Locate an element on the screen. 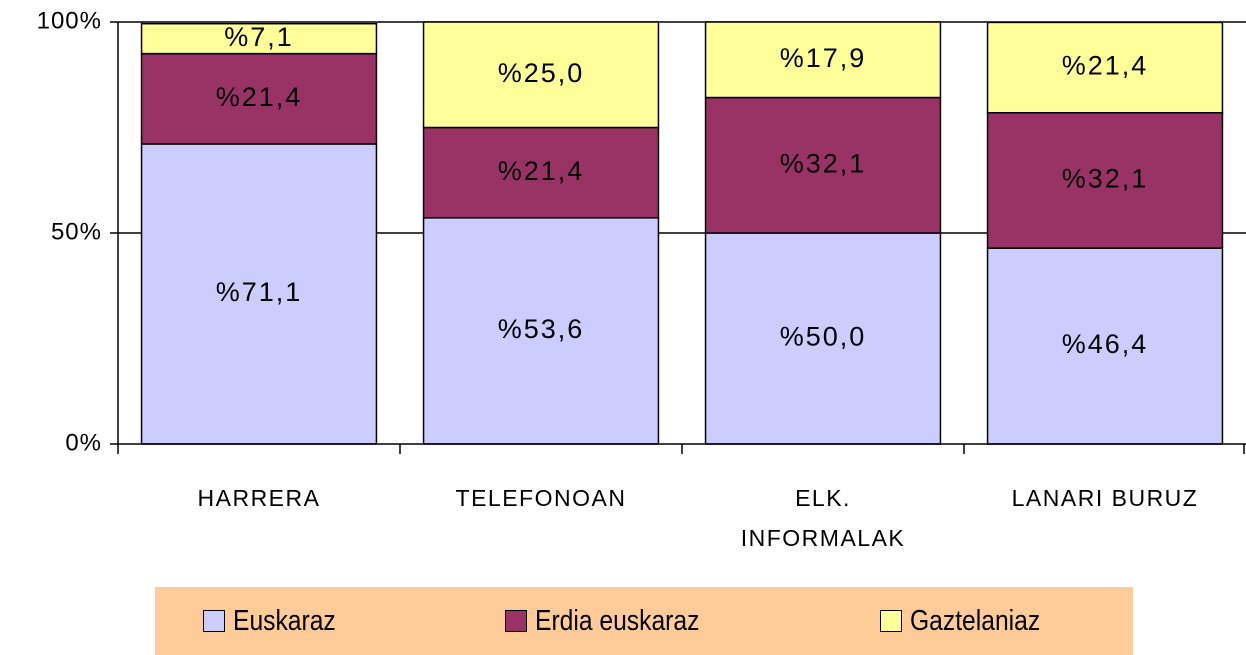 This screenshot has width=1246, height=655. legend-label: Euskaraz is located at coordinates (284, 620).